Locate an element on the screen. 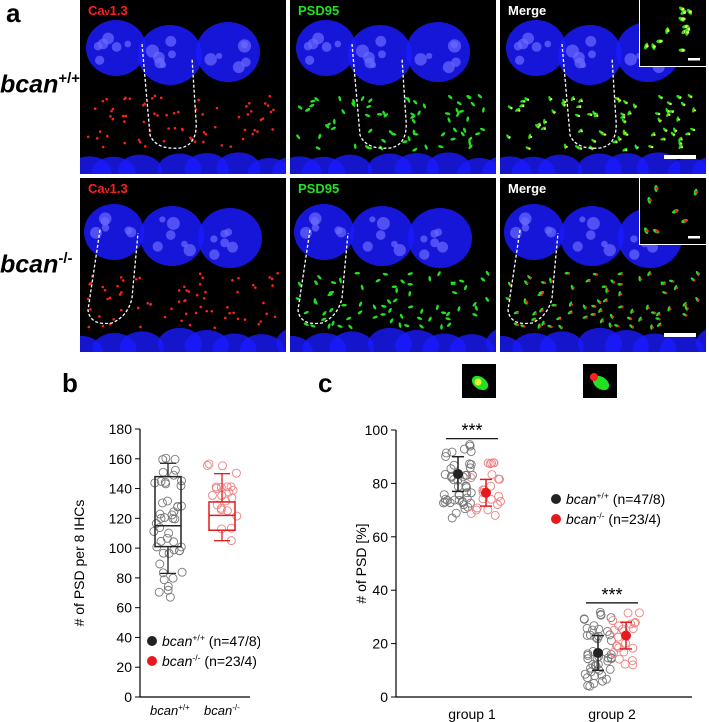 The height and width of the screenshot is (722, 709). y-tick-label-c: 100 is located at coordinates (377, 430).